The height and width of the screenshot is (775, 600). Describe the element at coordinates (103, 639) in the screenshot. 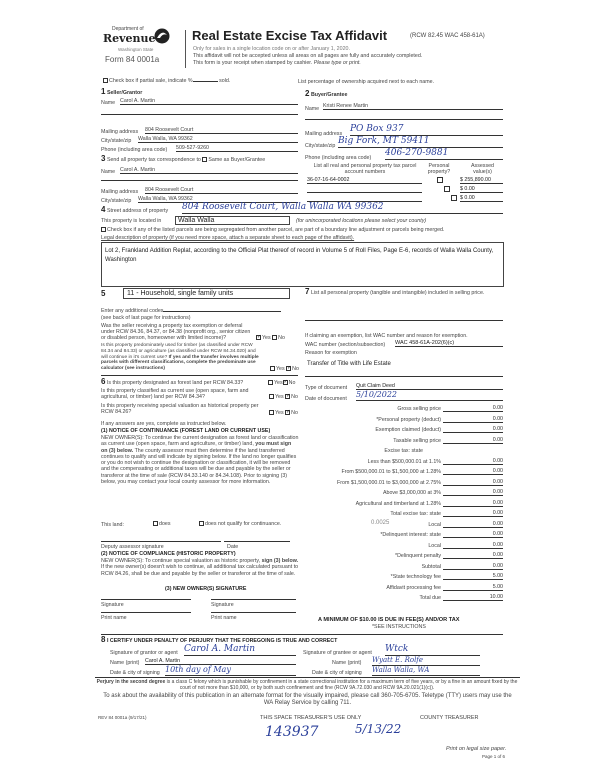

I see `sec8-num: 8` at that location.